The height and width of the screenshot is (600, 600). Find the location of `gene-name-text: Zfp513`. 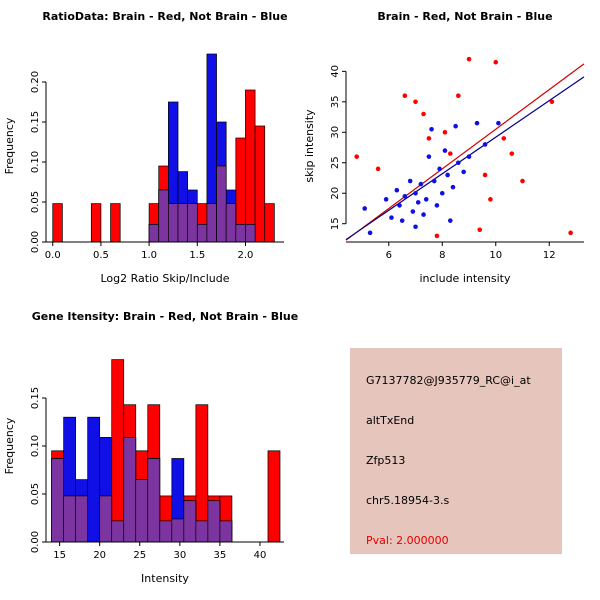

gene-name-text: Zfp513 is located at coordinates (386, 460).